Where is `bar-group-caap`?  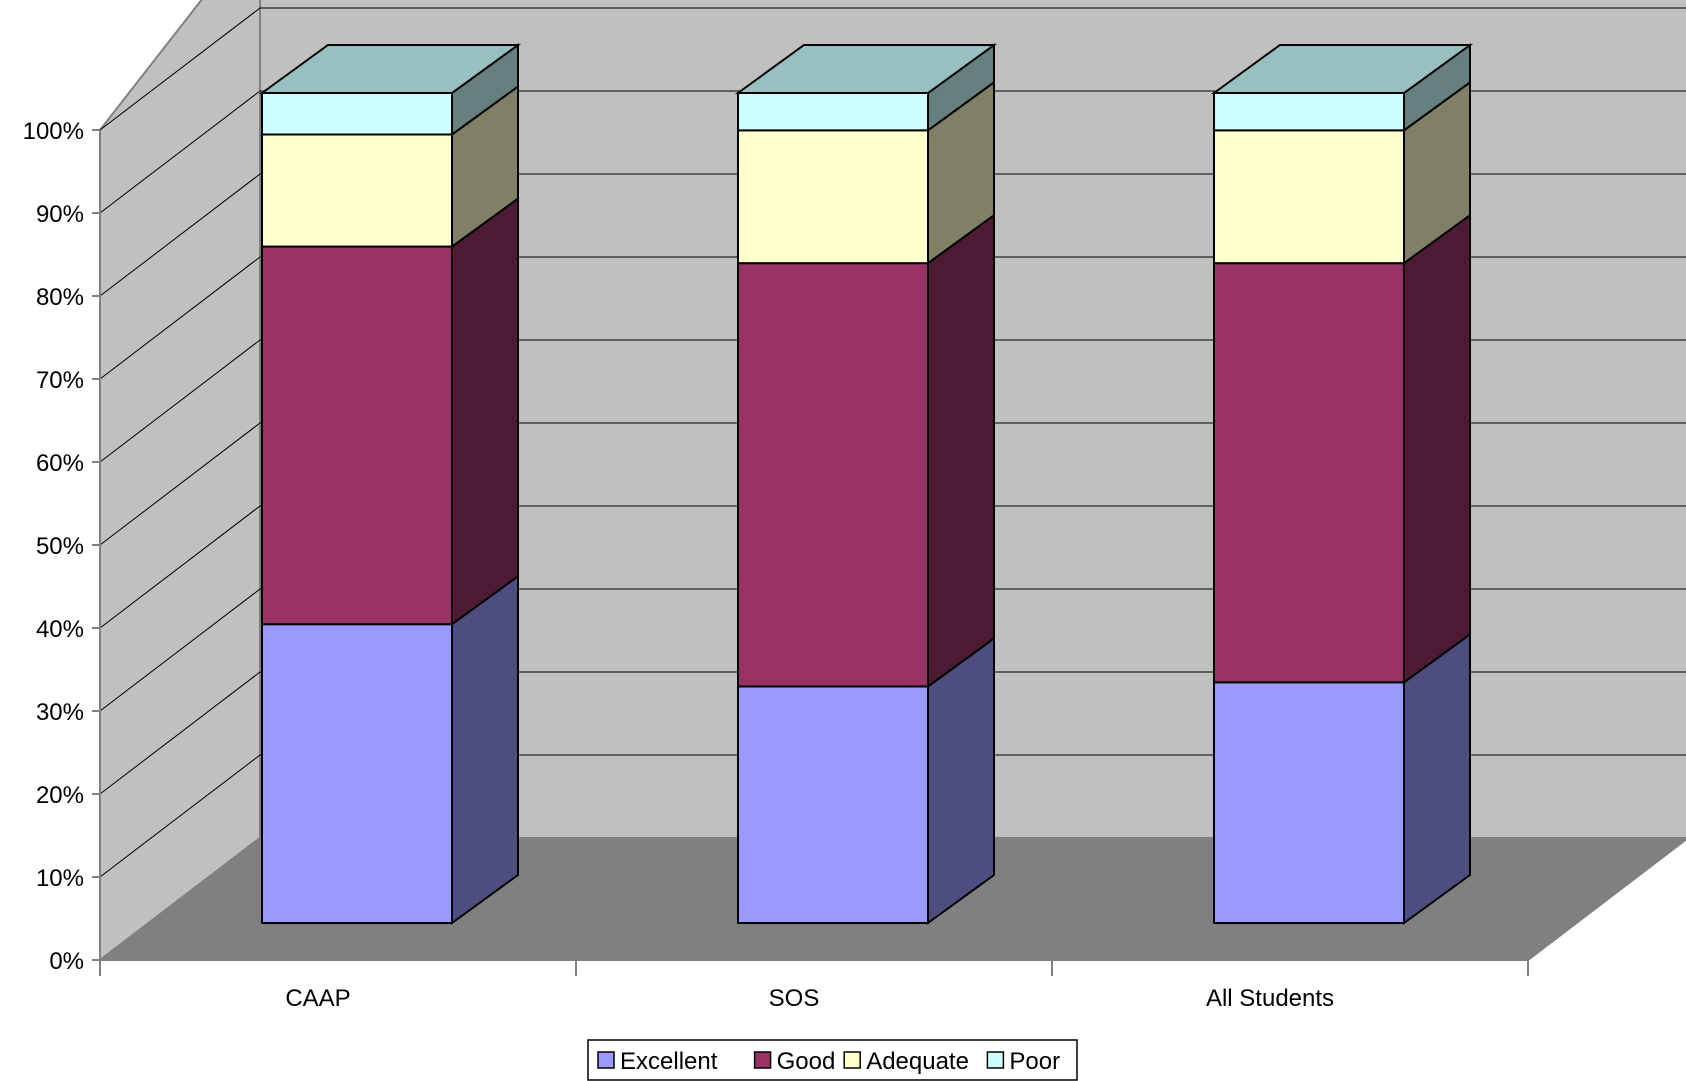 bar-group-caap is located at coordinates (390, 484).